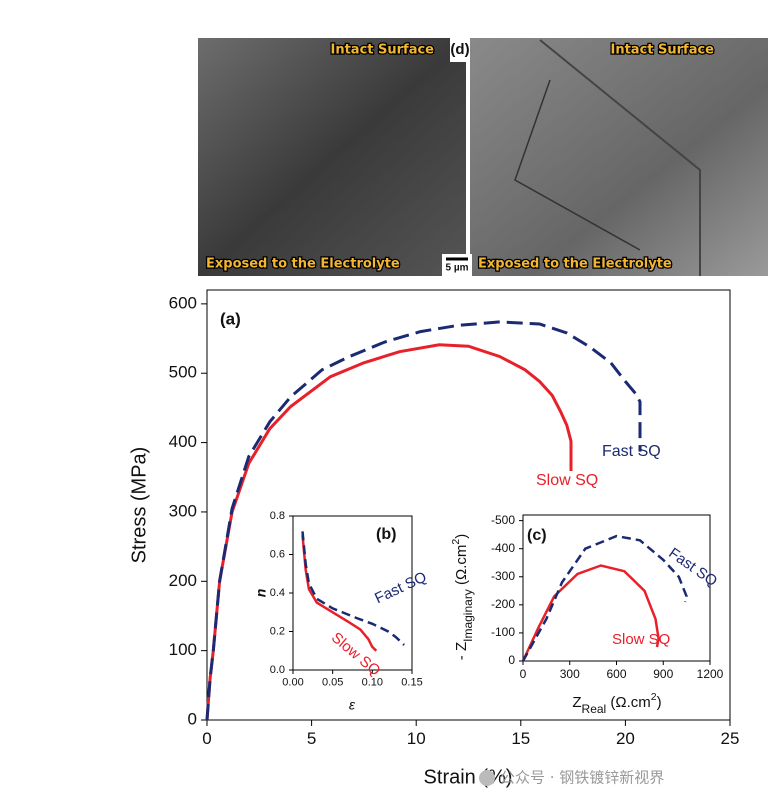 This screenshot has height=810, width=774. What do you see at coordinates (487, 778) in the screenshot?
I see `watermark-icon` at bounding box center [487, 778].